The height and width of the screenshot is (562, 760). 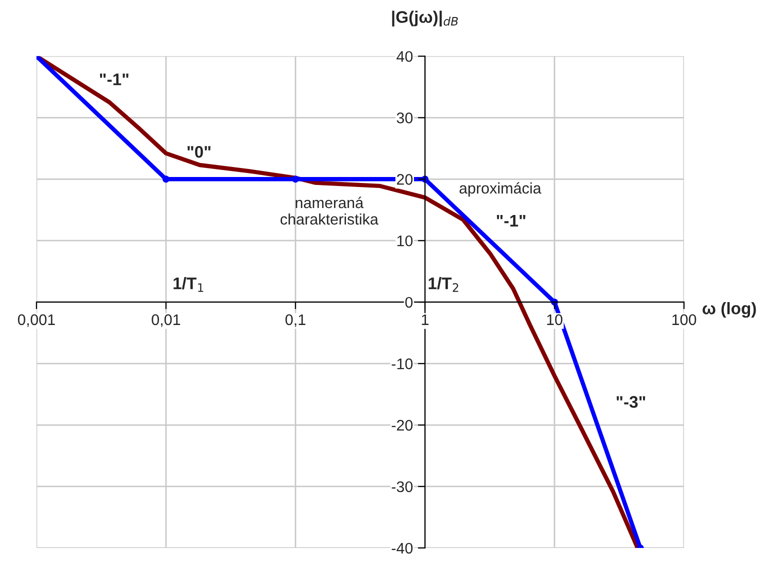 What do you see at coordinates (684, 320) in the screenshot?
I see `x-tick-label: 100` at bounding box center [684, 320].